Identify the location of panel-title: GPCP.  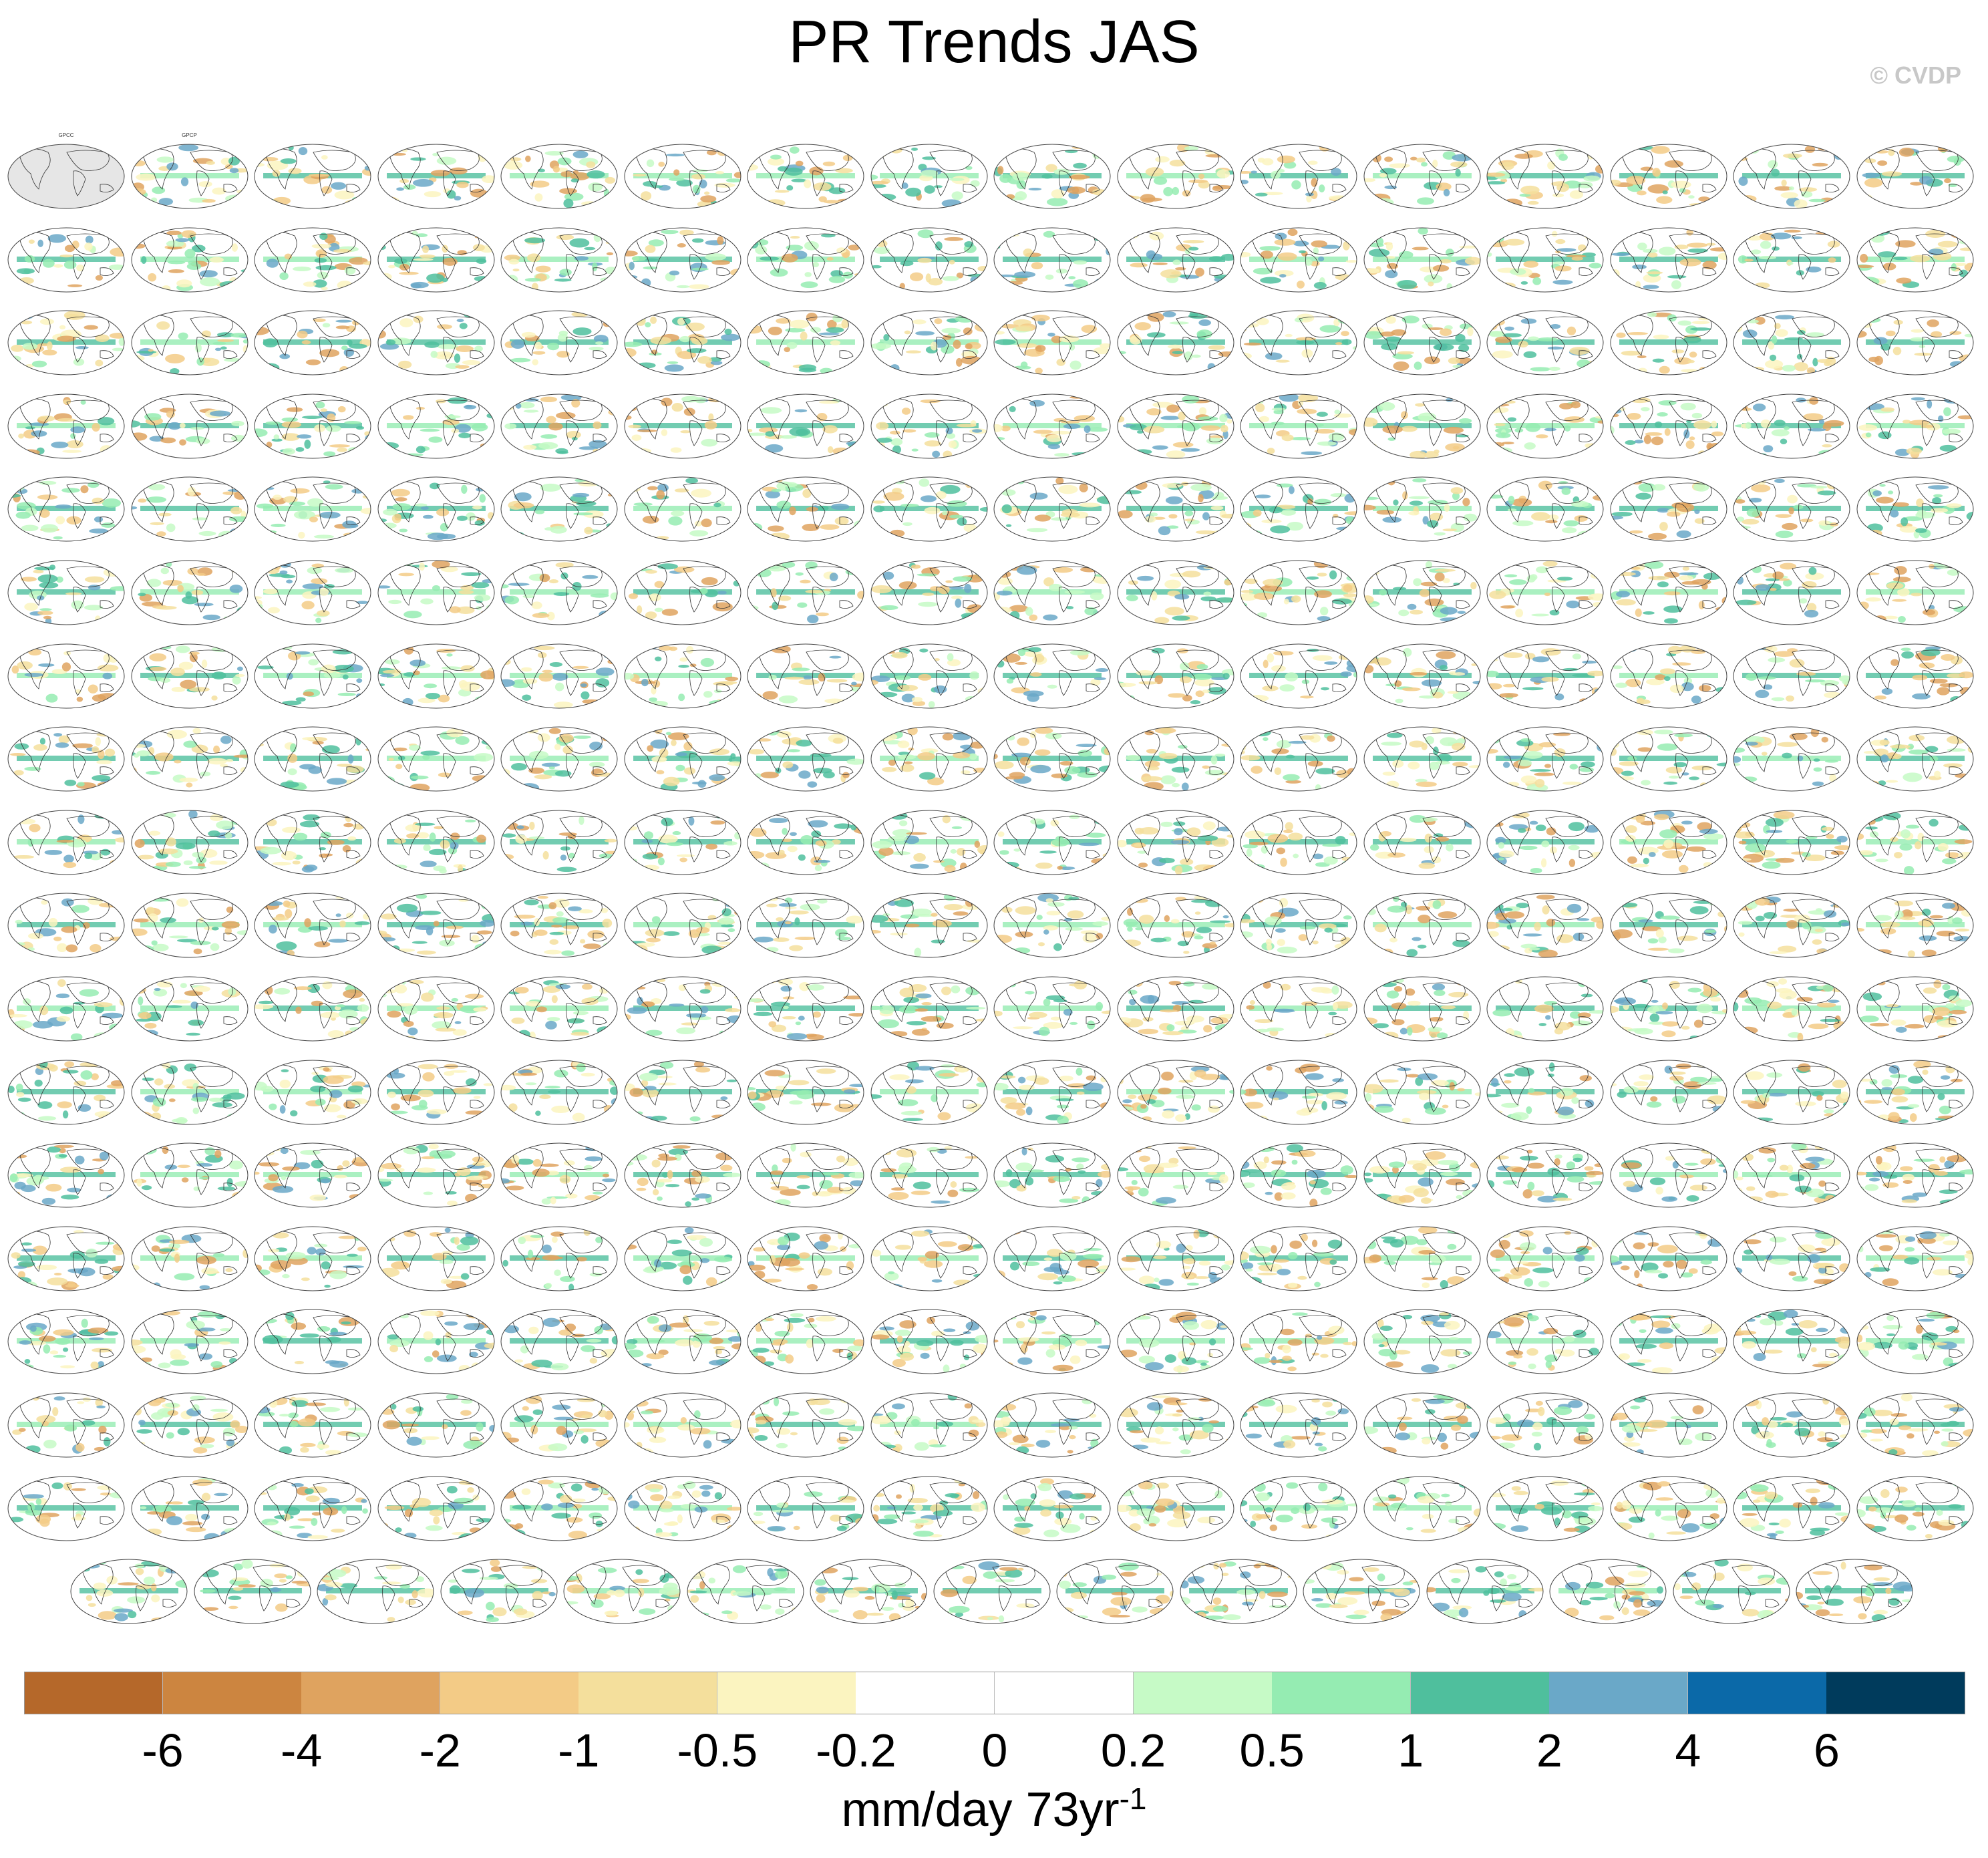
(189, 135).